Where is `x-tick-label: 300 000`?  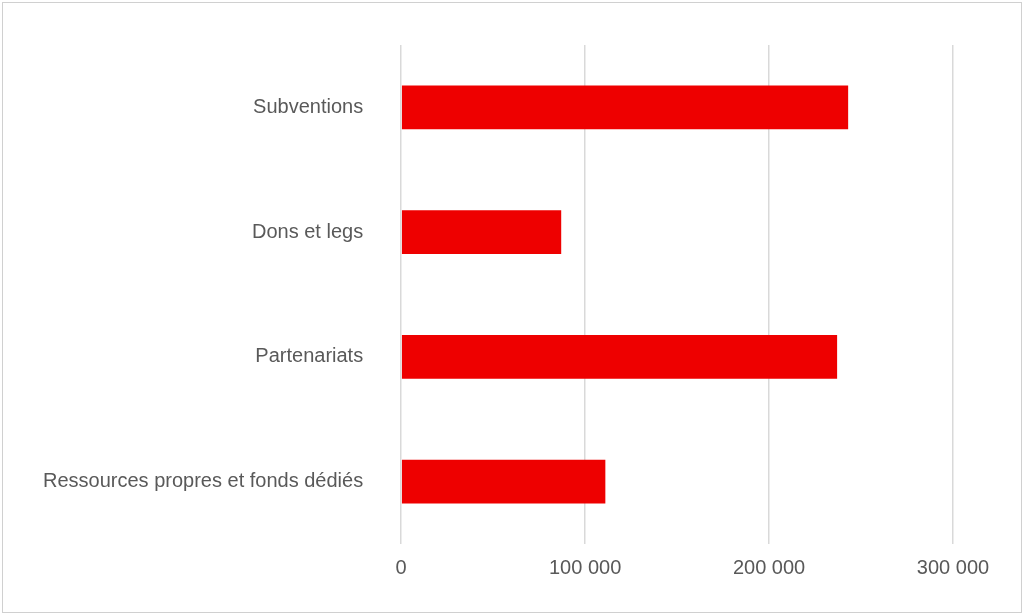 x-tick-label: 300 000 is located at coordinates (953, 566).